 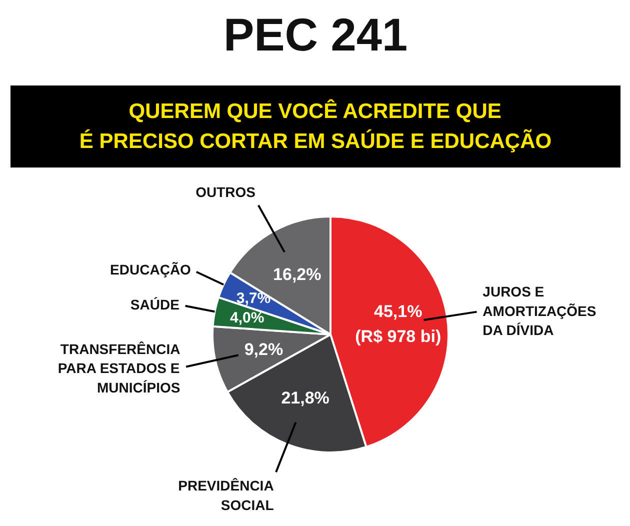 What do you see at coordinates (297, 274) in the screenshot?
I see `data-label: 16,2%` at bounding box center [297, 274].